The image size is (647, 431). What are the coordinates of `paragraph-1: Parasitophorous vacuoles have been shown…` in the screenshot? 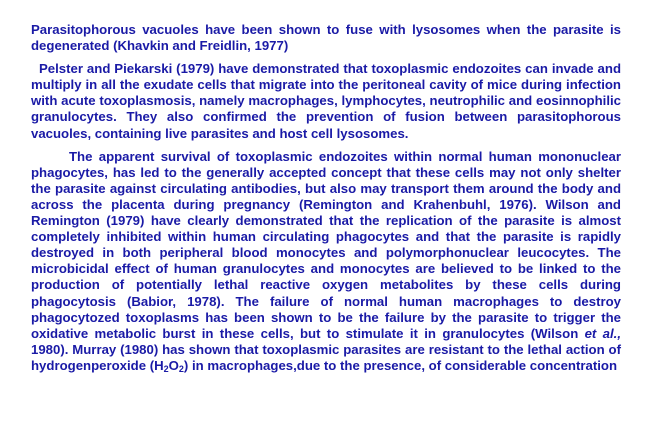 It's located at (326, 38).